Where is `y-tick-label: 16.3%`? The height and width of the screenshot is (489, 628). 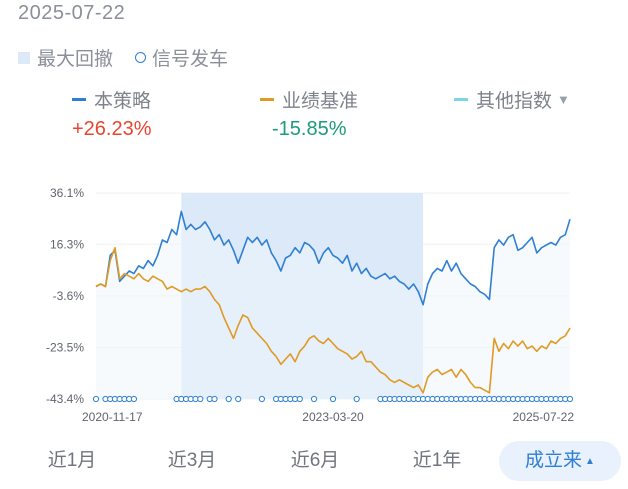
y-tick-label: 16.3% is located at coordinates (67, 244).